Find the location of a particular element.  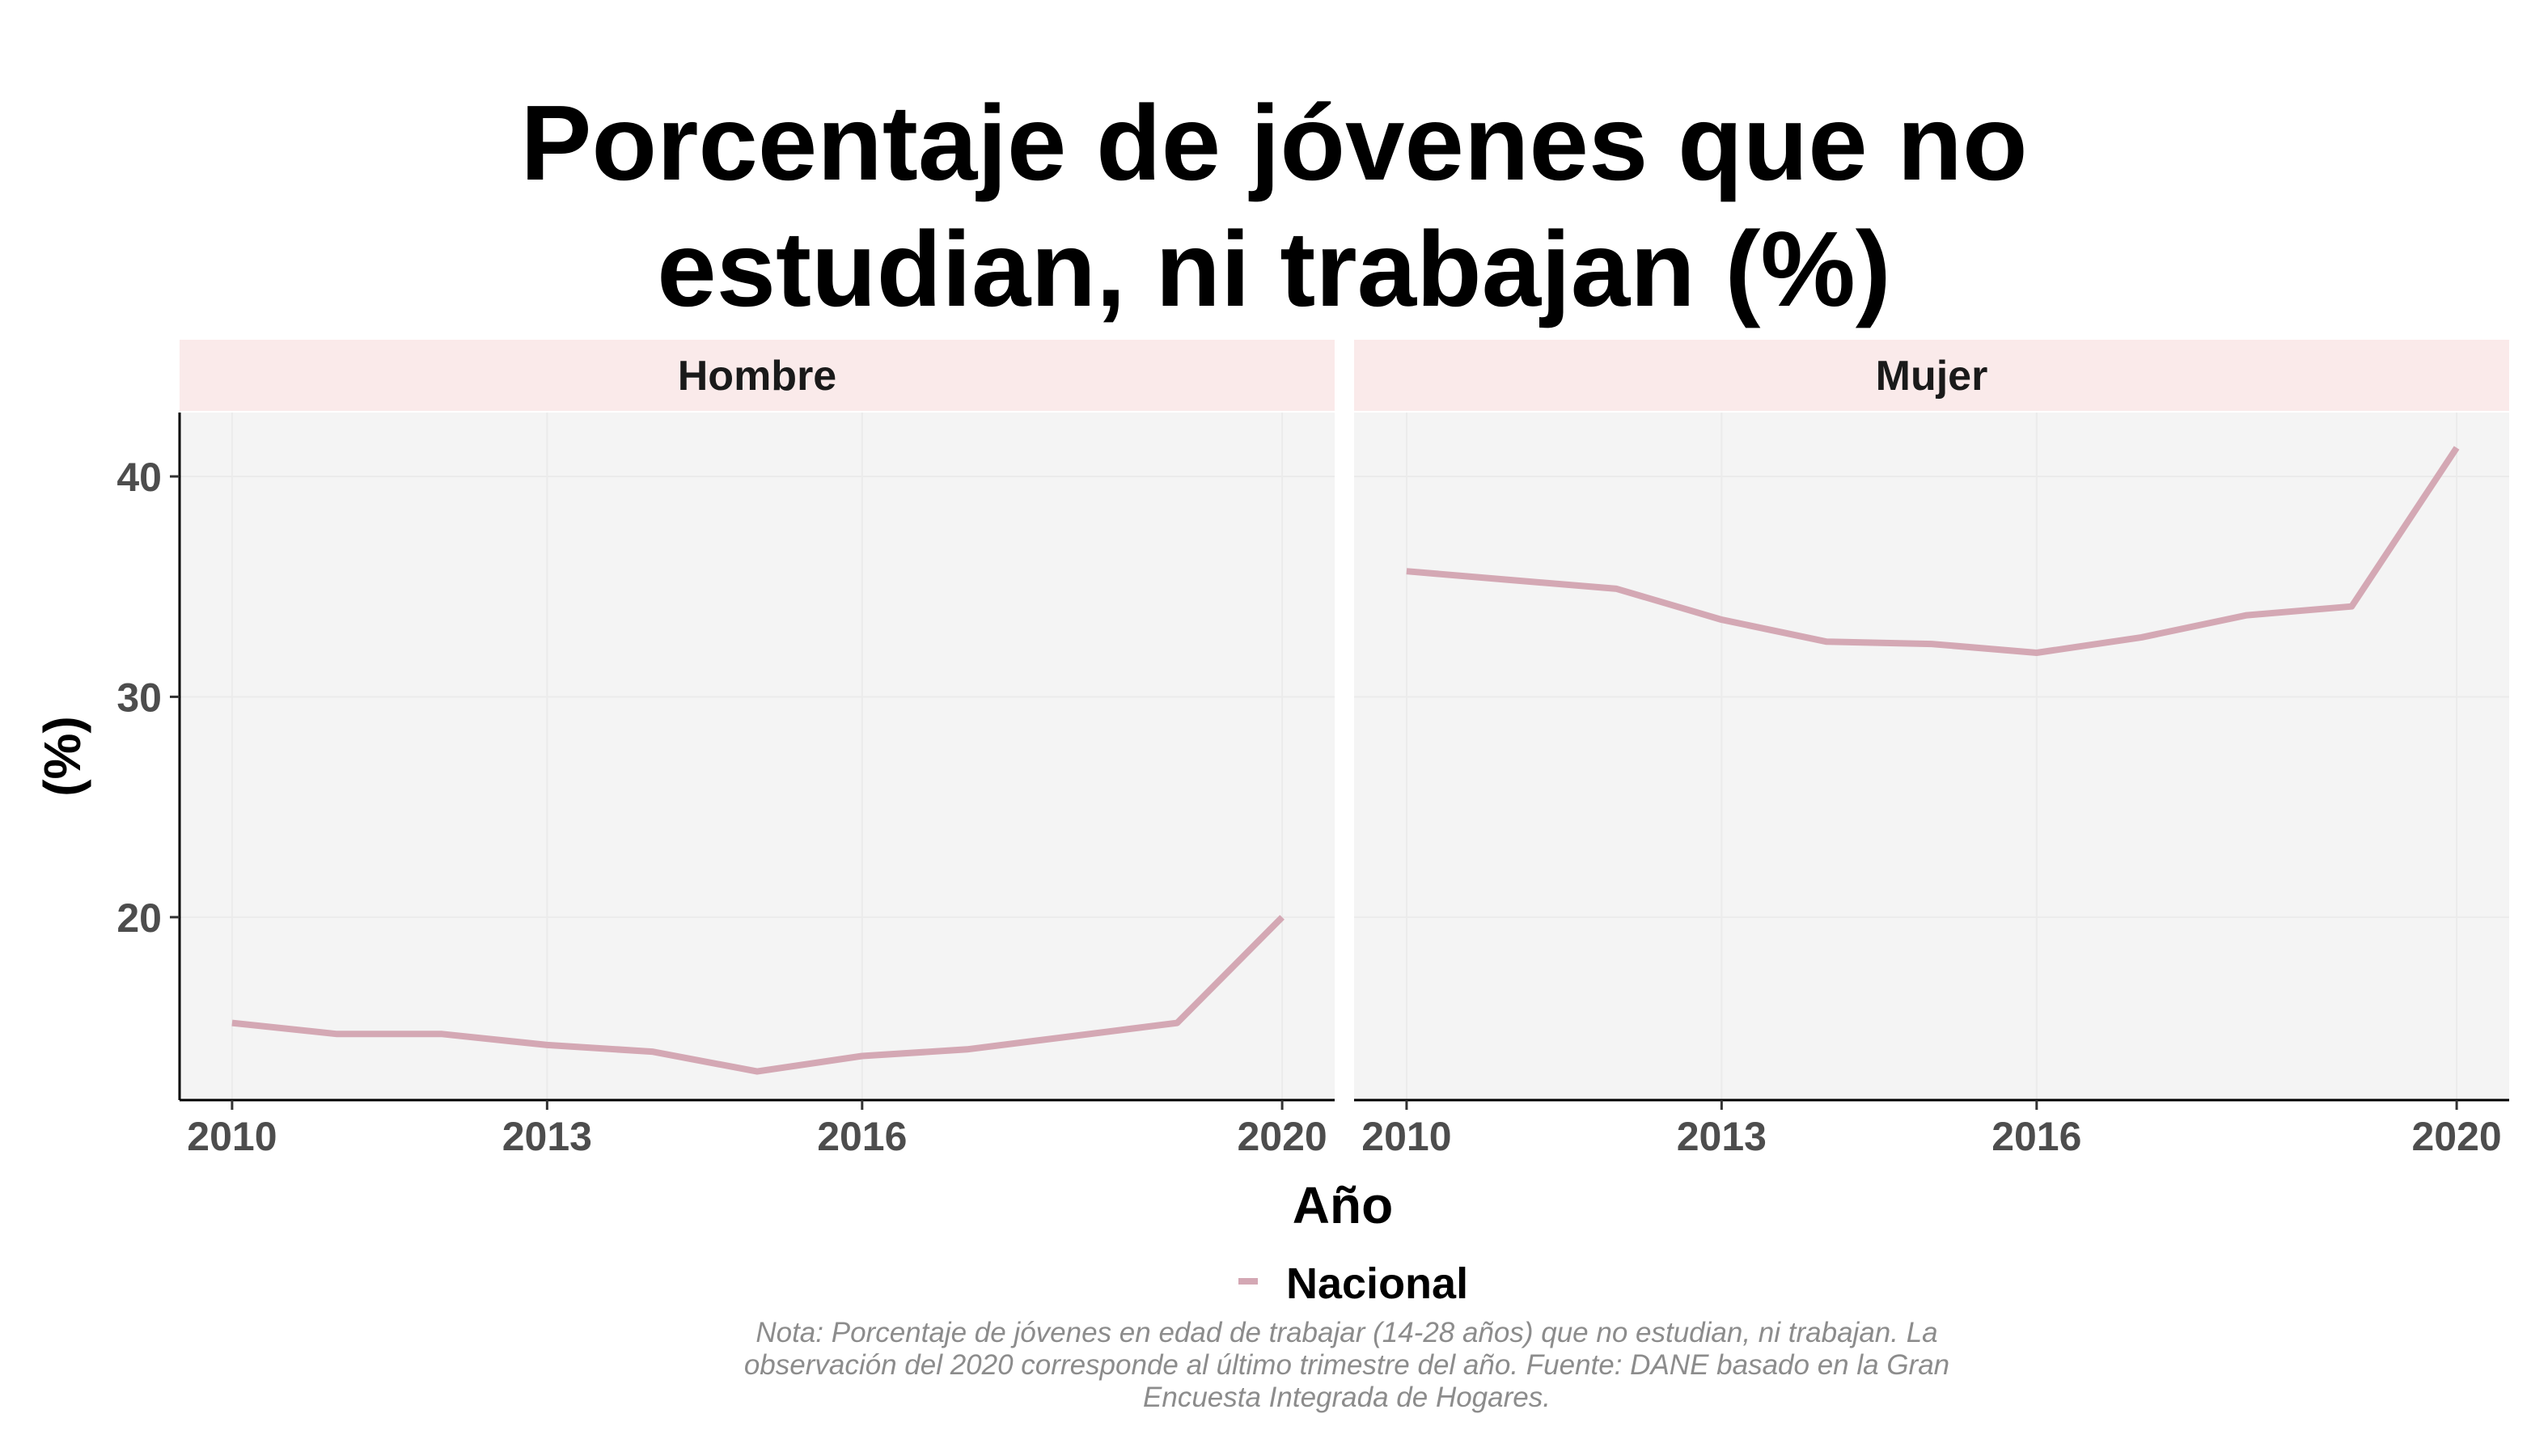

chart-title-line-2: estudian, ni trabajan (%) is located at coordinates (1274, 269).